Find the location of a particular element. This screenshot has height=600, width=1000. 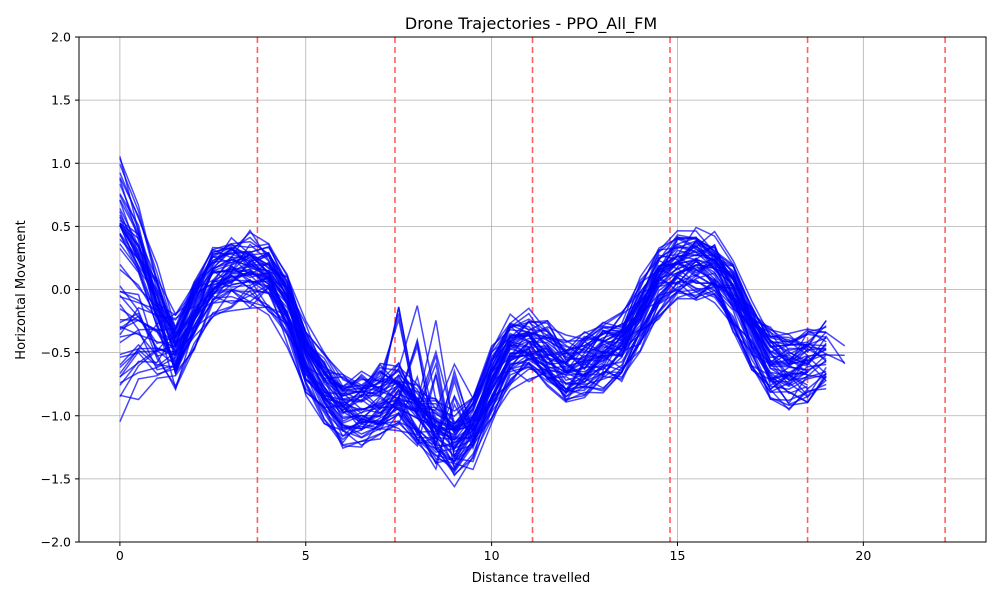

y-tick-label: 1.0 is located at coordinates (61, 163).